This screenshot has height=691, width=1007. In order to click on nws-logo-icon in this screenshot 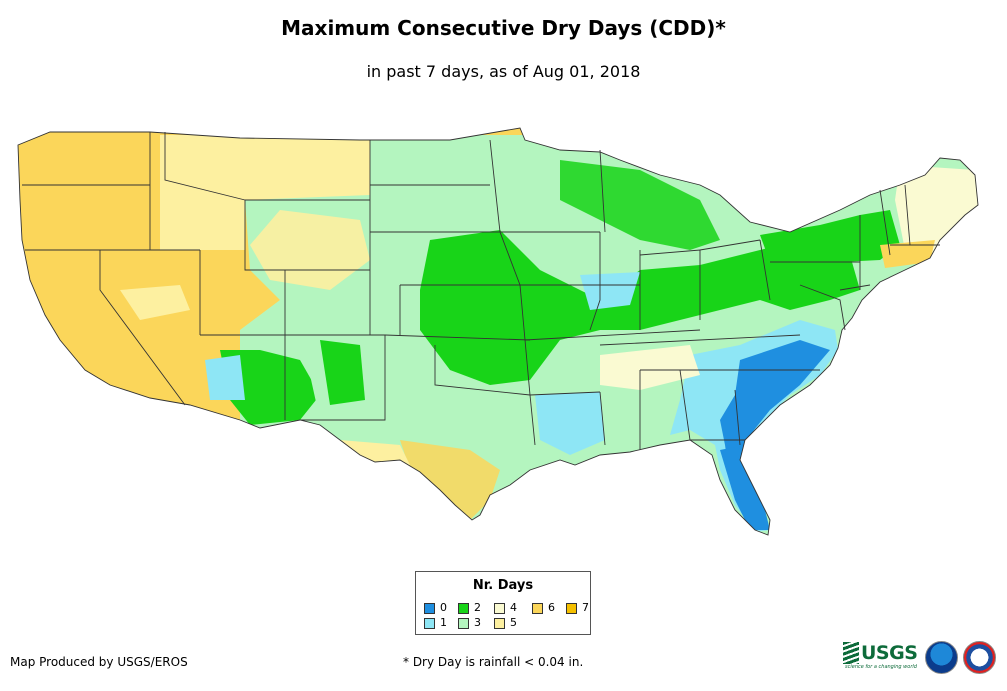, I will do `click(979, 657)`.